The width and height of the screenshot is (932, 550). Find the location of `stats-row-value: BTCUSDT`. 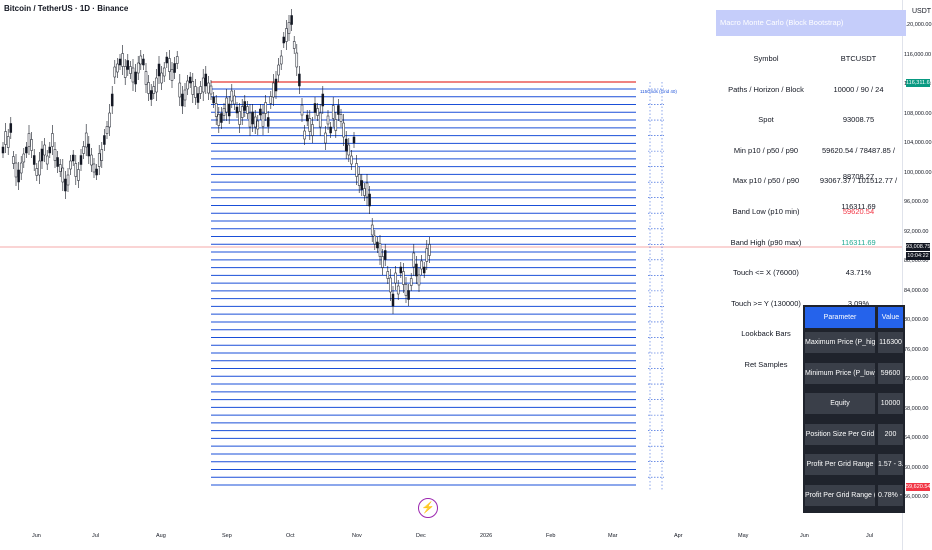

stats-row-value: BTCUSDT is located at coordinates (858, 58).